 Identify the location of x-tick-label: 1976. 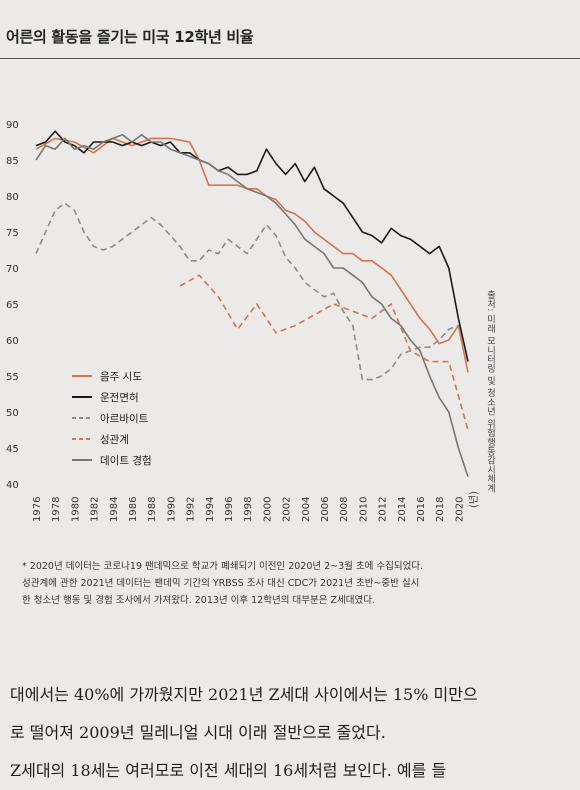
(37, 509).